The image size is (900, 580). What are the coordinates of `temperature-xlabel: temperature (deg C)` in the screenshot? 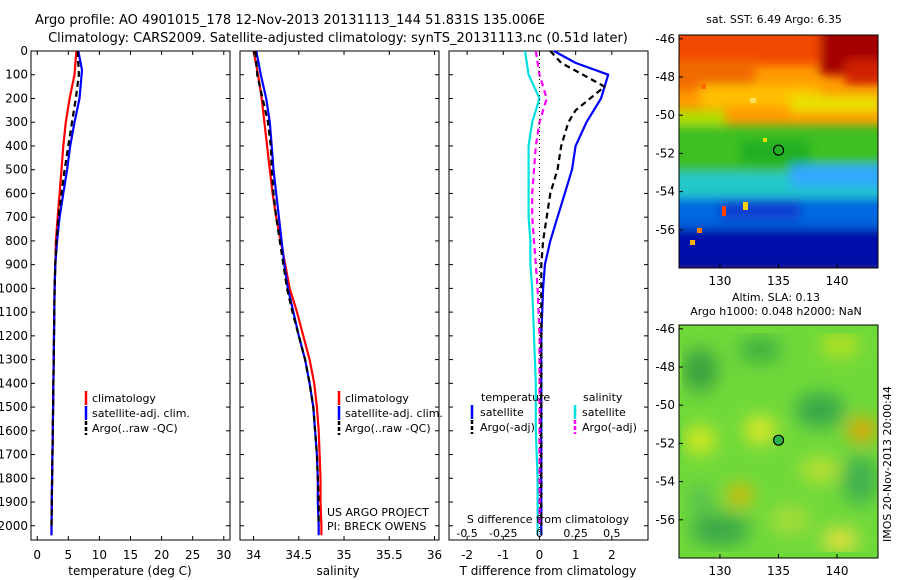 It's located at (129, 571).